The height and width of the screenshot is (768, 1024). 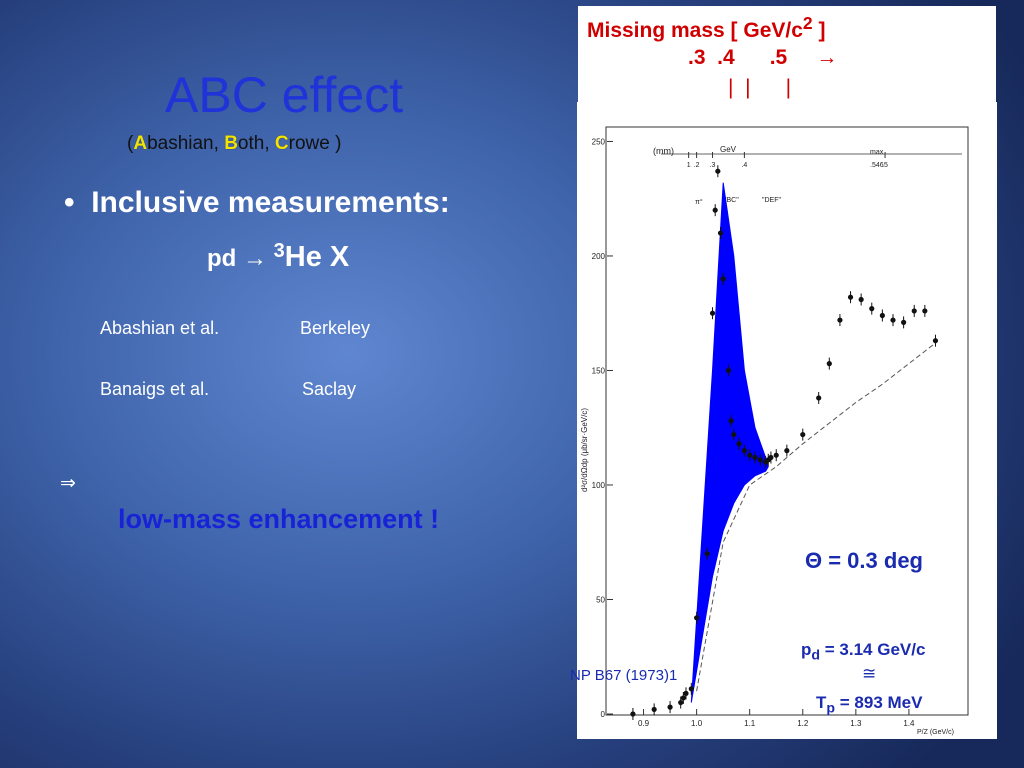 I want to click on slide-subtitle: (Abashian, Both, Crowe ), so click(x=234, y=144).